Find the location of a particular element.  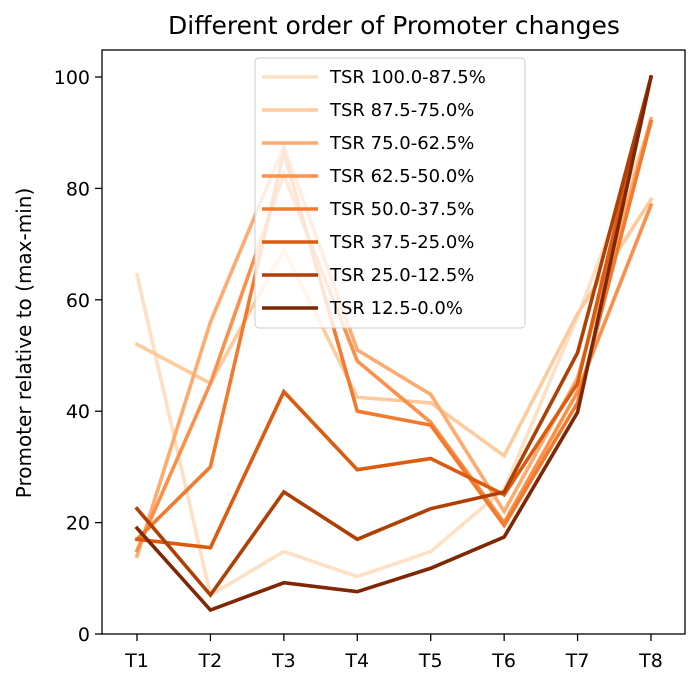

legend-label: TSR 87.5-75.0% is located at coordinates (401, 110).